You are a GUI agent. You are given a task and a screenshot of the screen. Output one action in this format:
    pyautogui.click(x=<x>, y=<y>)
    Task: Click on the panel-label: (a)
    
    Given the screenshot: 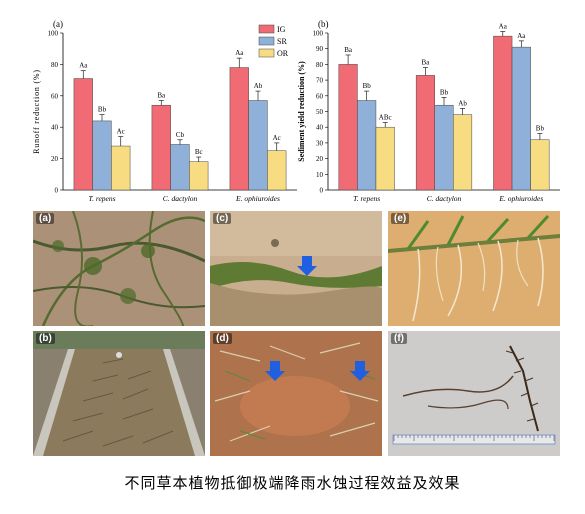 What is the action you would take?
    pyautogui.click(x=58, y=24)
    